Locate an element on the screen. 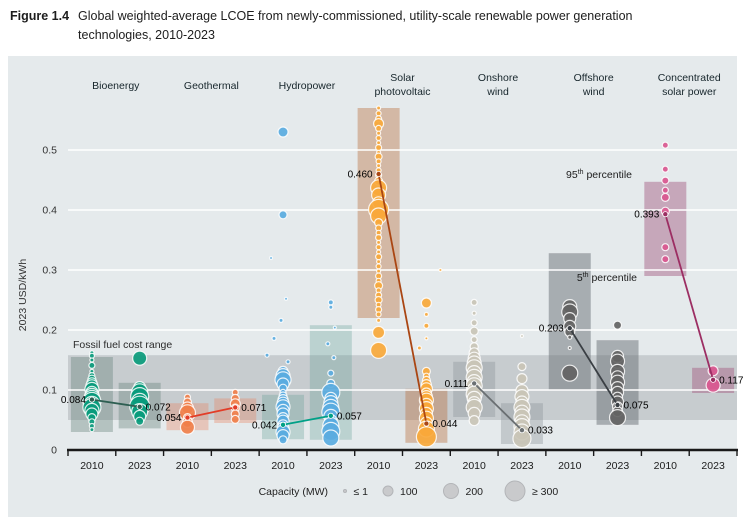 The height and width of the screenshot is (523, 745). avg-line-offshore-wind is located at coordinates (593, 366).